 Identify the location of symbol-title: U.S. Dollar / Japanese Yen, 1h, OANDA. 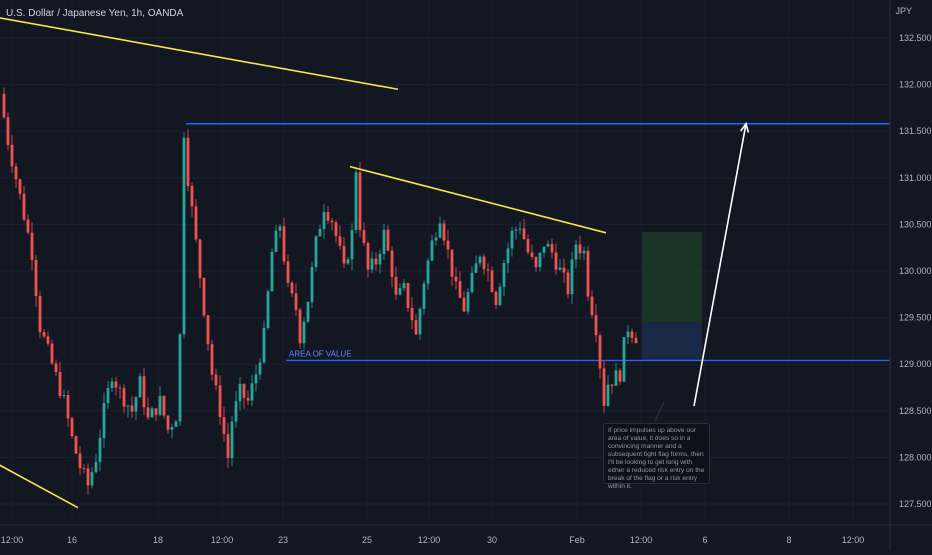
(95, 13).